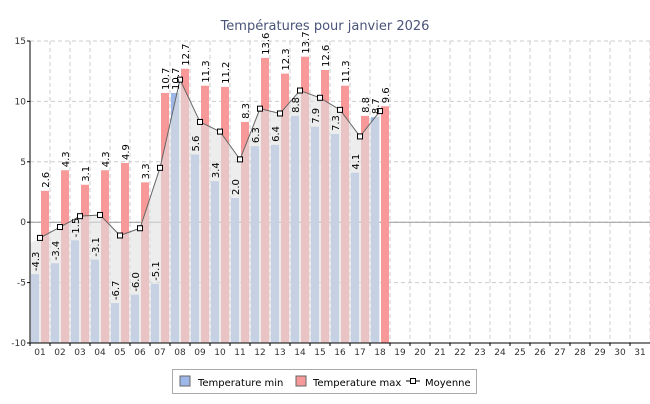  Describe the element at coordinates (166, 79) in the screenshot. I see `data-label-max: 10.7` at that location.